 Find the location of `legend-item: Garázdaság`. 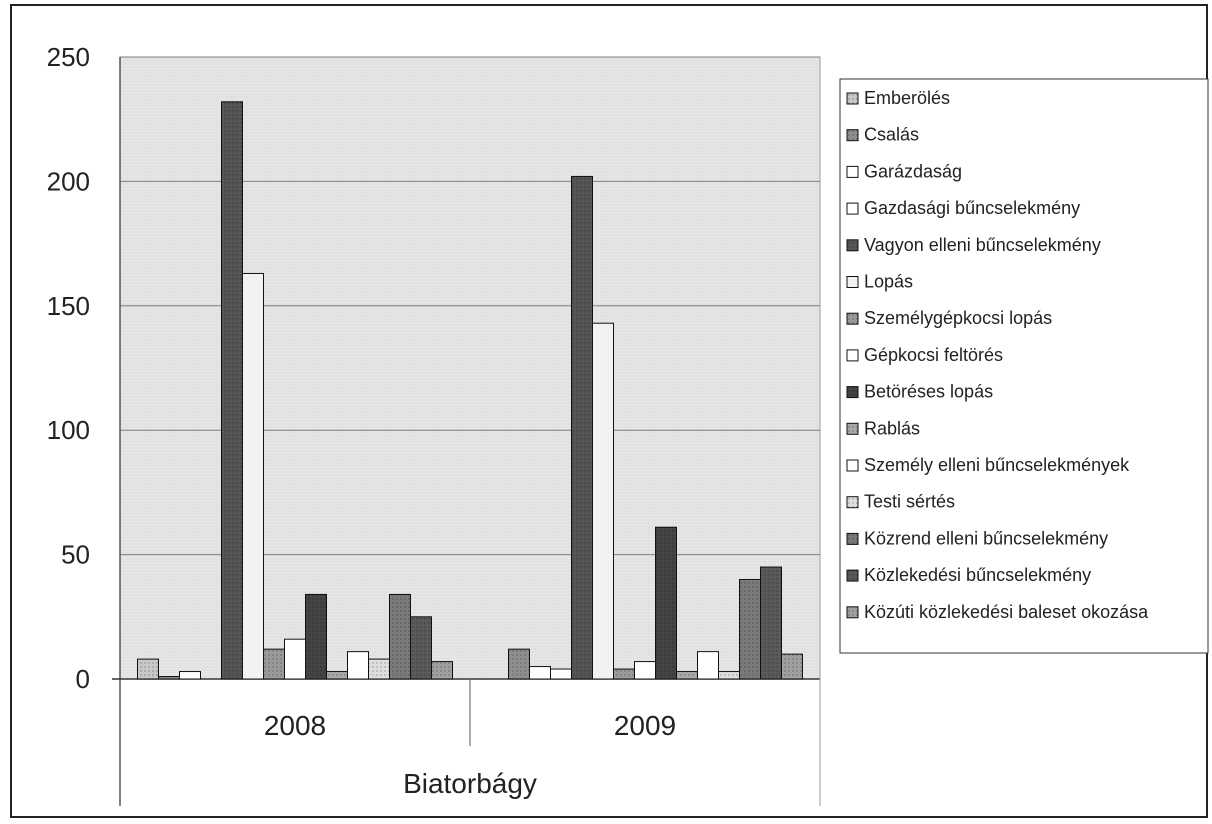

legend-item: Garázdaság is located at coordinates (904, 171).